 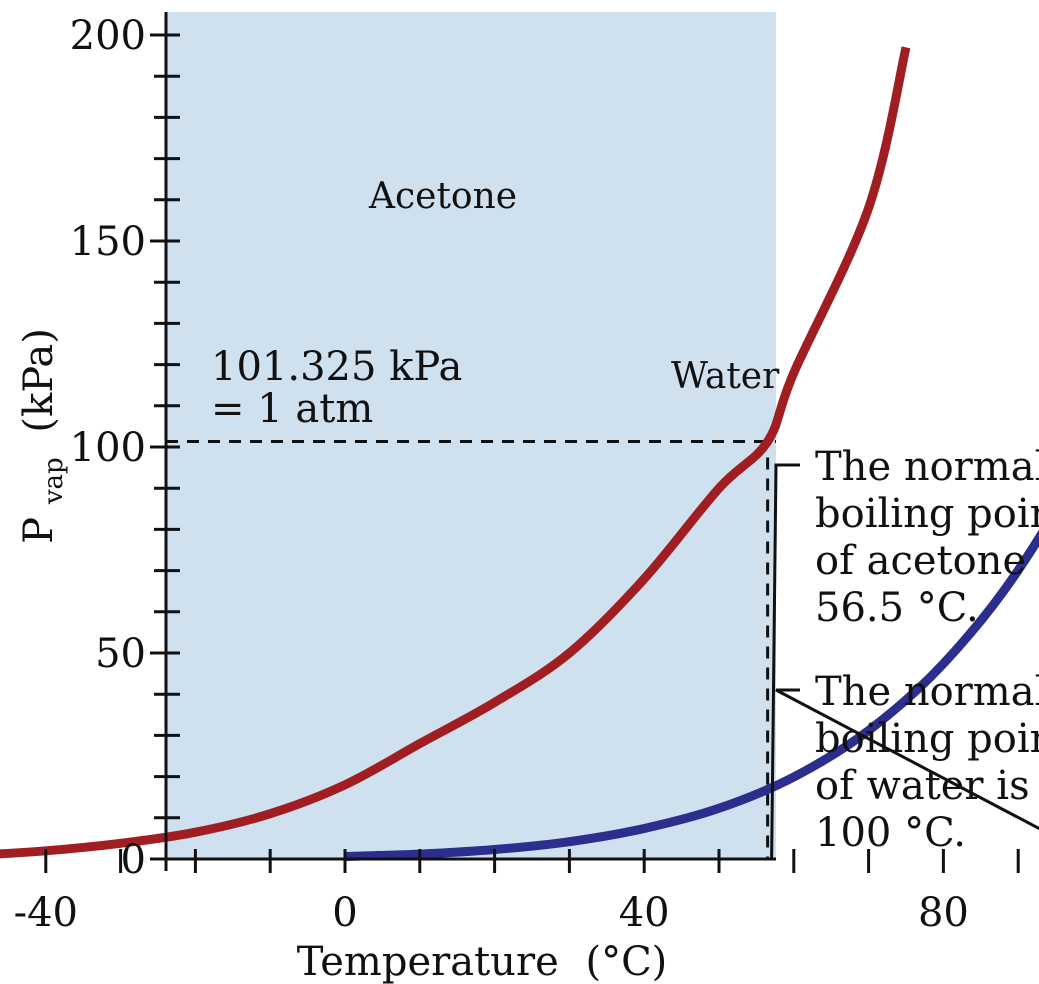 What do you see at coordinates (108, 448) in the screenshot?
I see `y-tick-label-100: 100` at bounding box center [108, 448].